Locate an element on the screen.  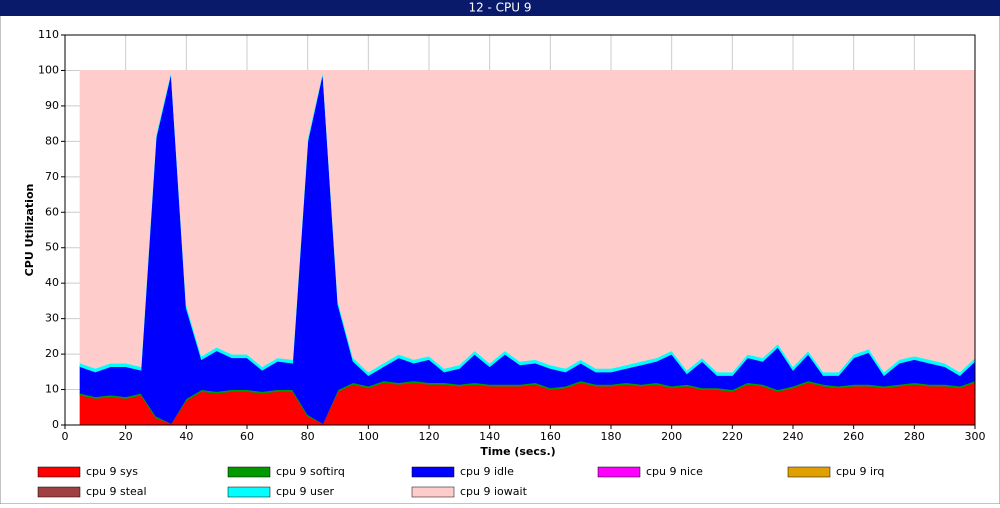
x-tick-label: 220 is located at coordinates (732, 436).